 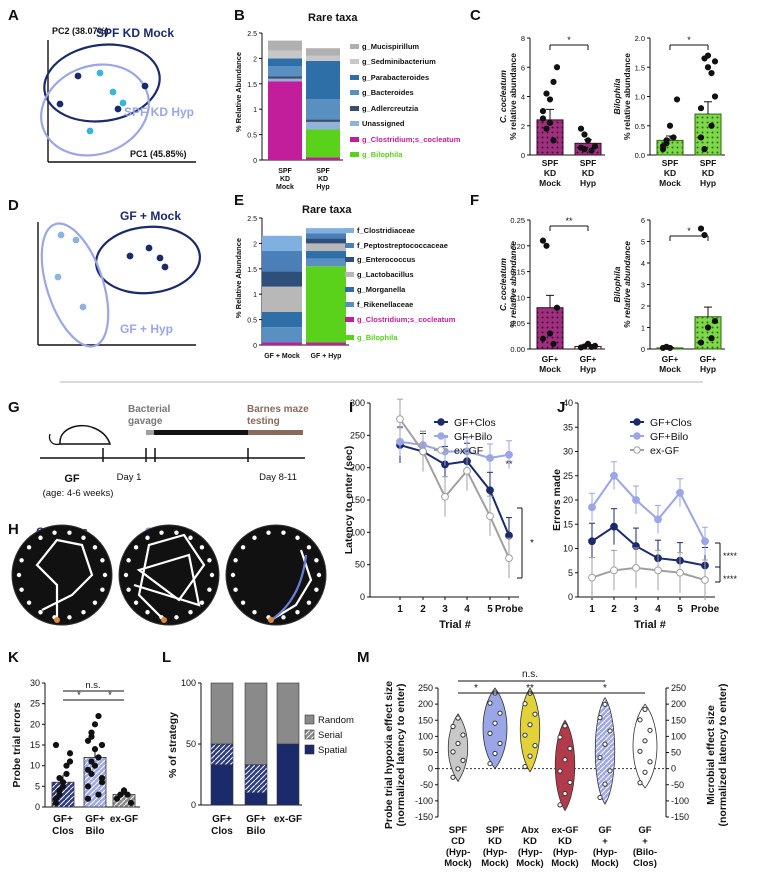 What do you see at coordinates (513, 284) in the screenshot?
I see `y-axis-label: % relative abundance` at bounding box center [513, 284].